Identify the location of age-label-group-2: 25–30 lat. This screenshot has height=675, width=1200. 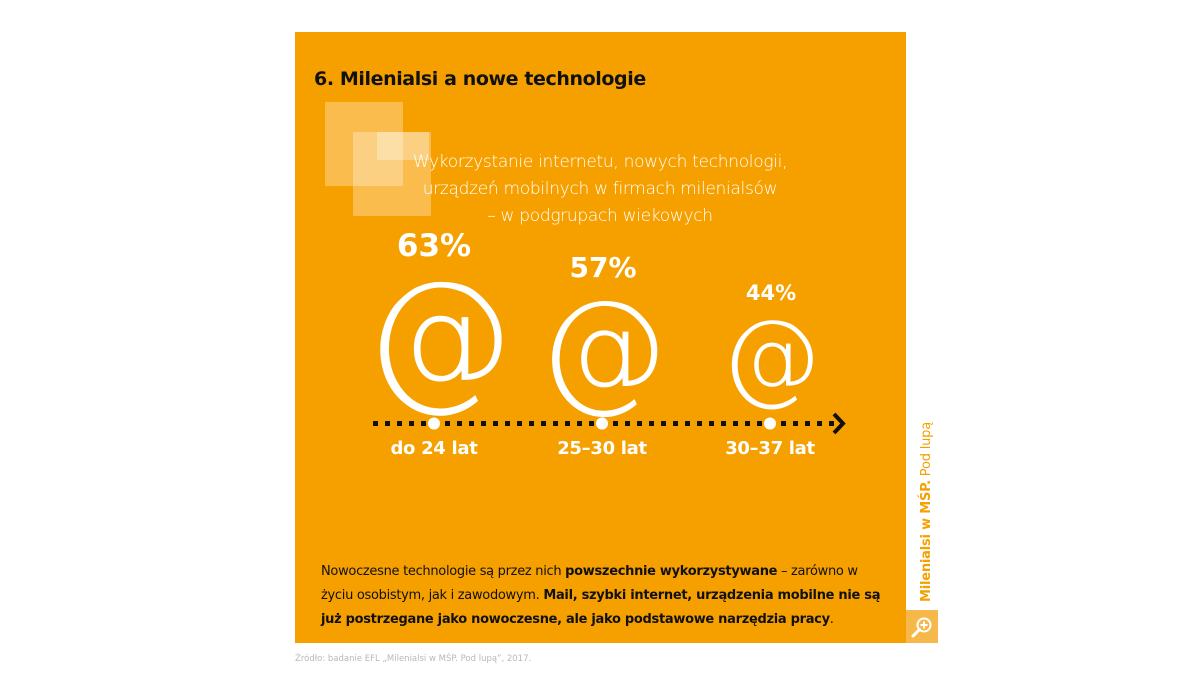
(602, 448).